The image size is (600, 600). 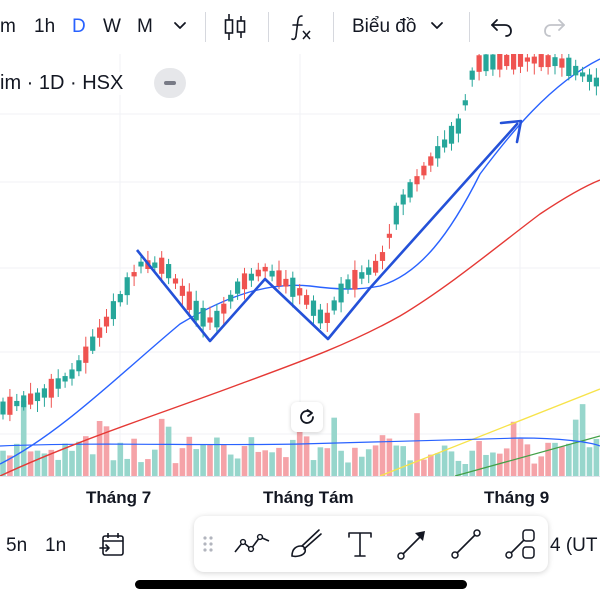 What do you see at coordinates (119, 497) in the screenshot?
I see `x-axis-label: Tháng 7` at bounding box center [119, 497].